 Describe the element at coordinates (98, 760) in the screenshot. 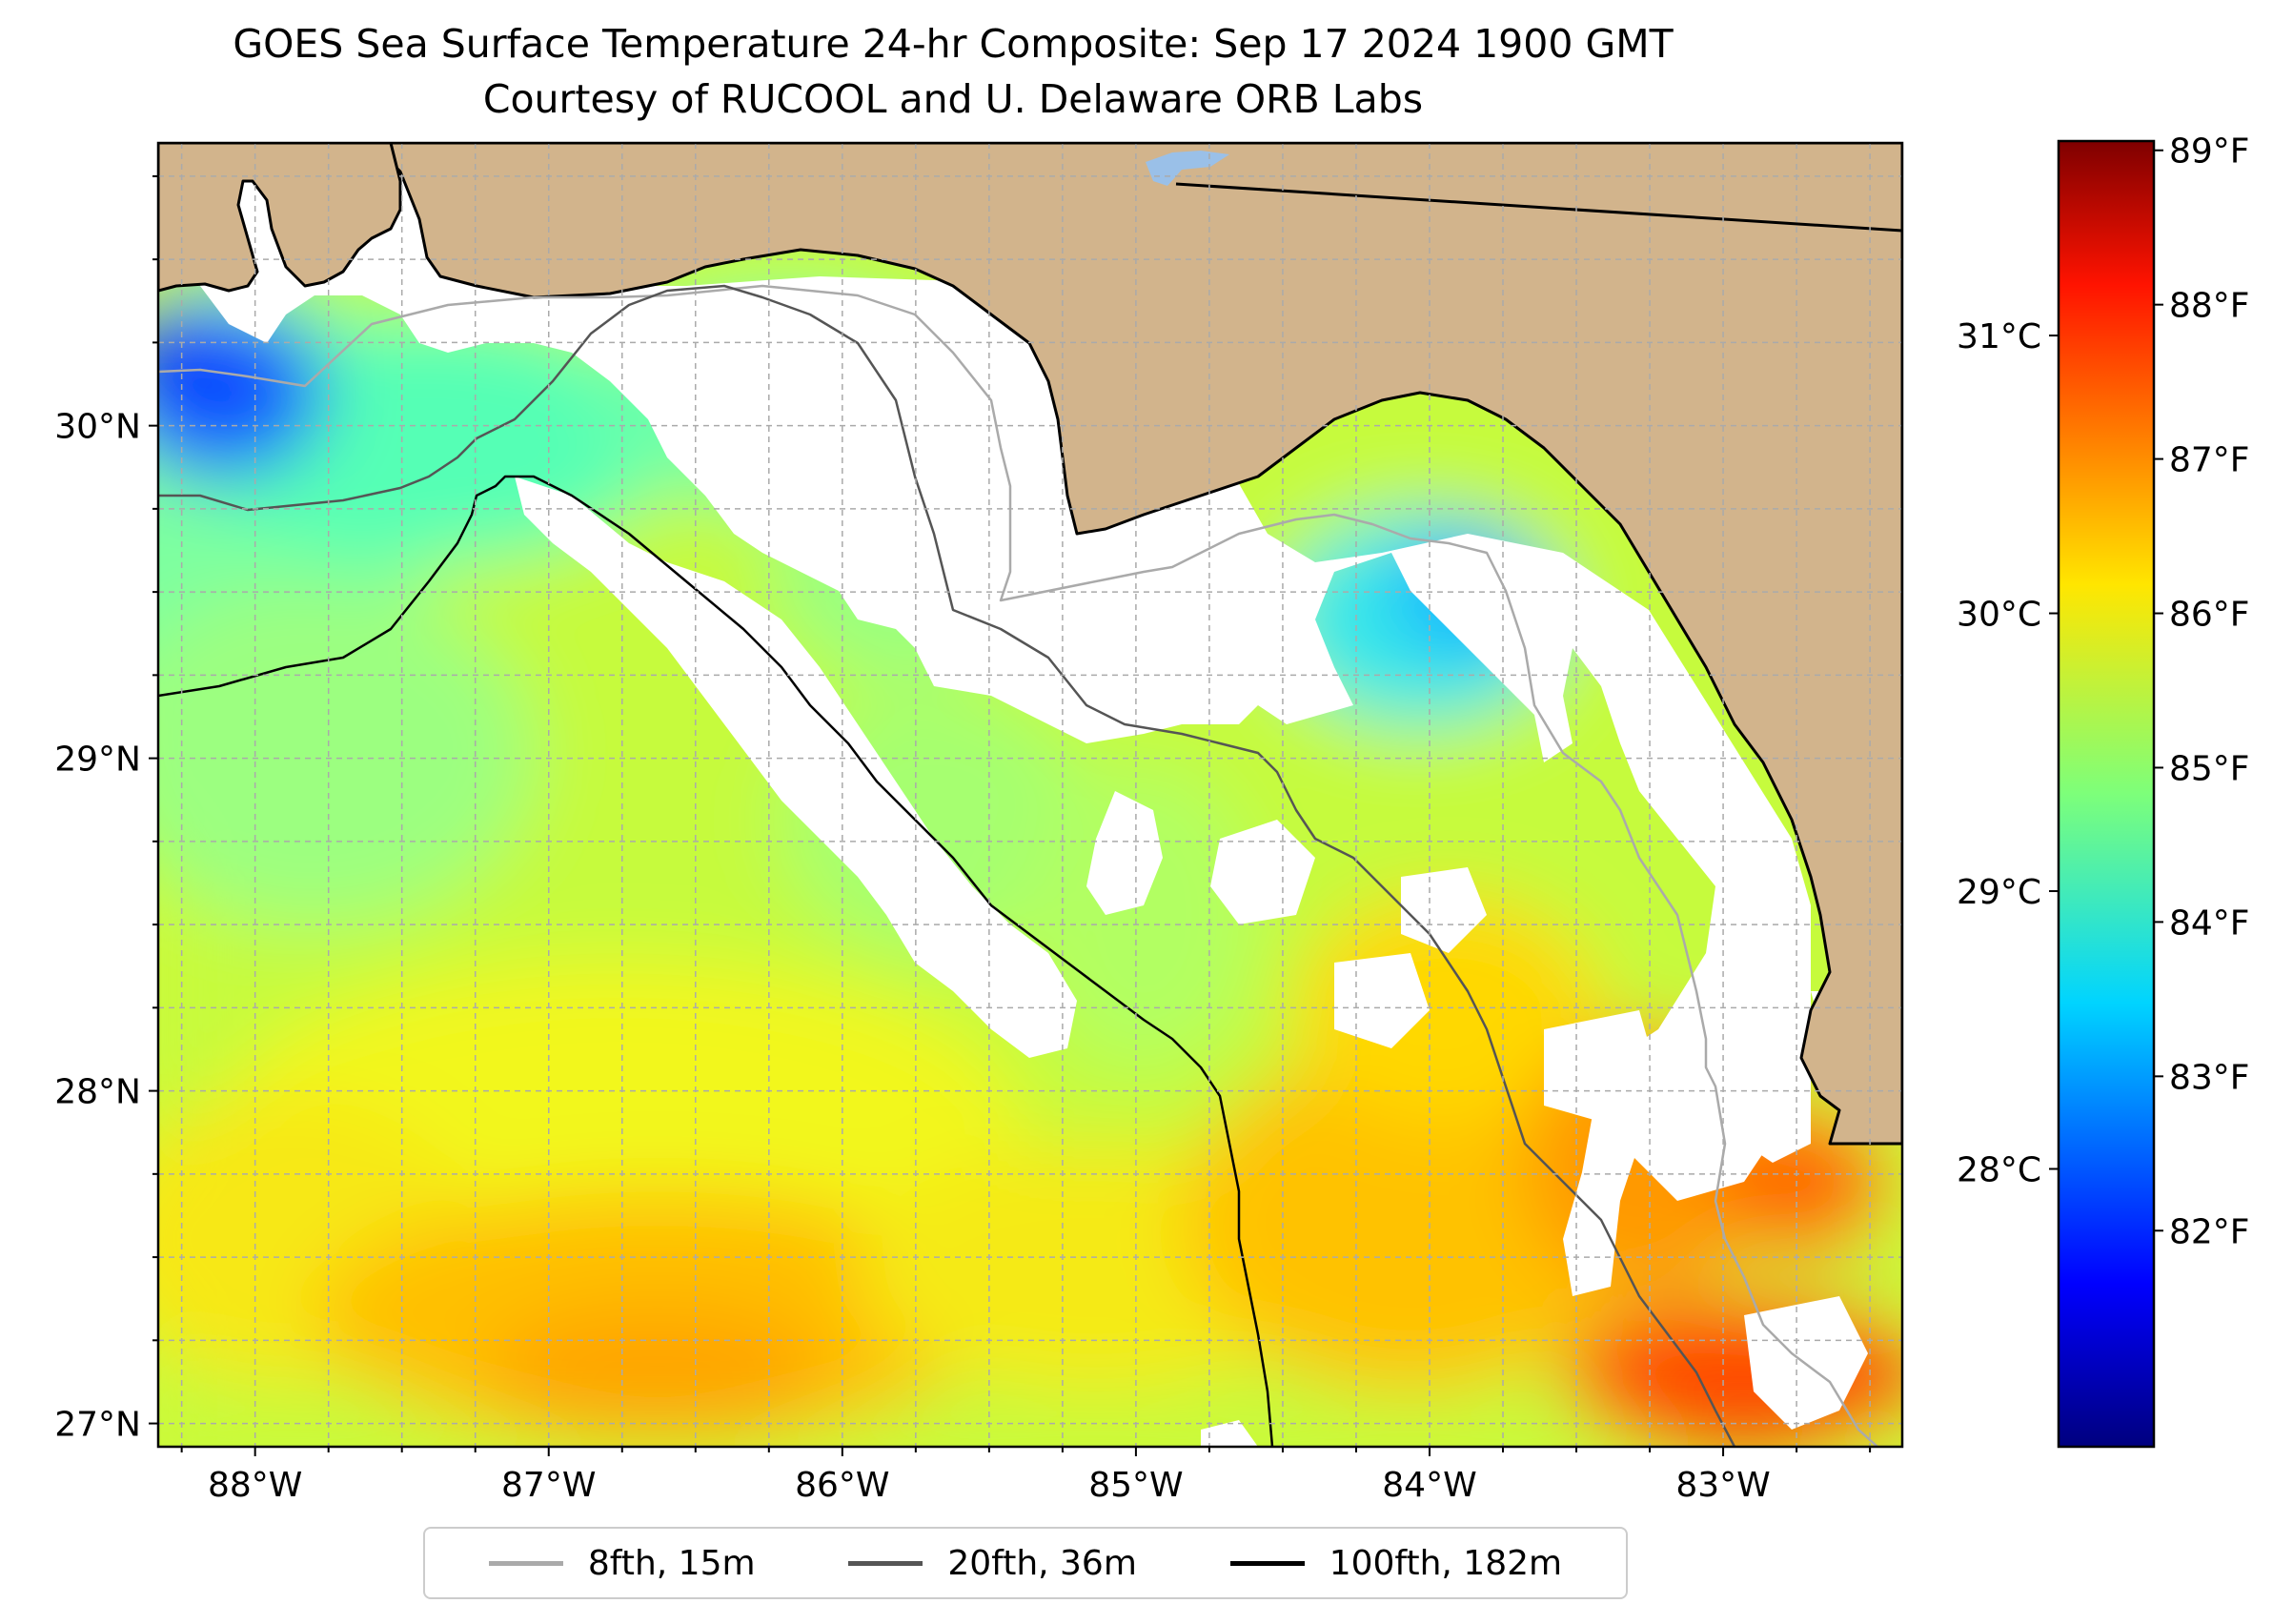

I see `lat-tick-label: 29°N` at that location.